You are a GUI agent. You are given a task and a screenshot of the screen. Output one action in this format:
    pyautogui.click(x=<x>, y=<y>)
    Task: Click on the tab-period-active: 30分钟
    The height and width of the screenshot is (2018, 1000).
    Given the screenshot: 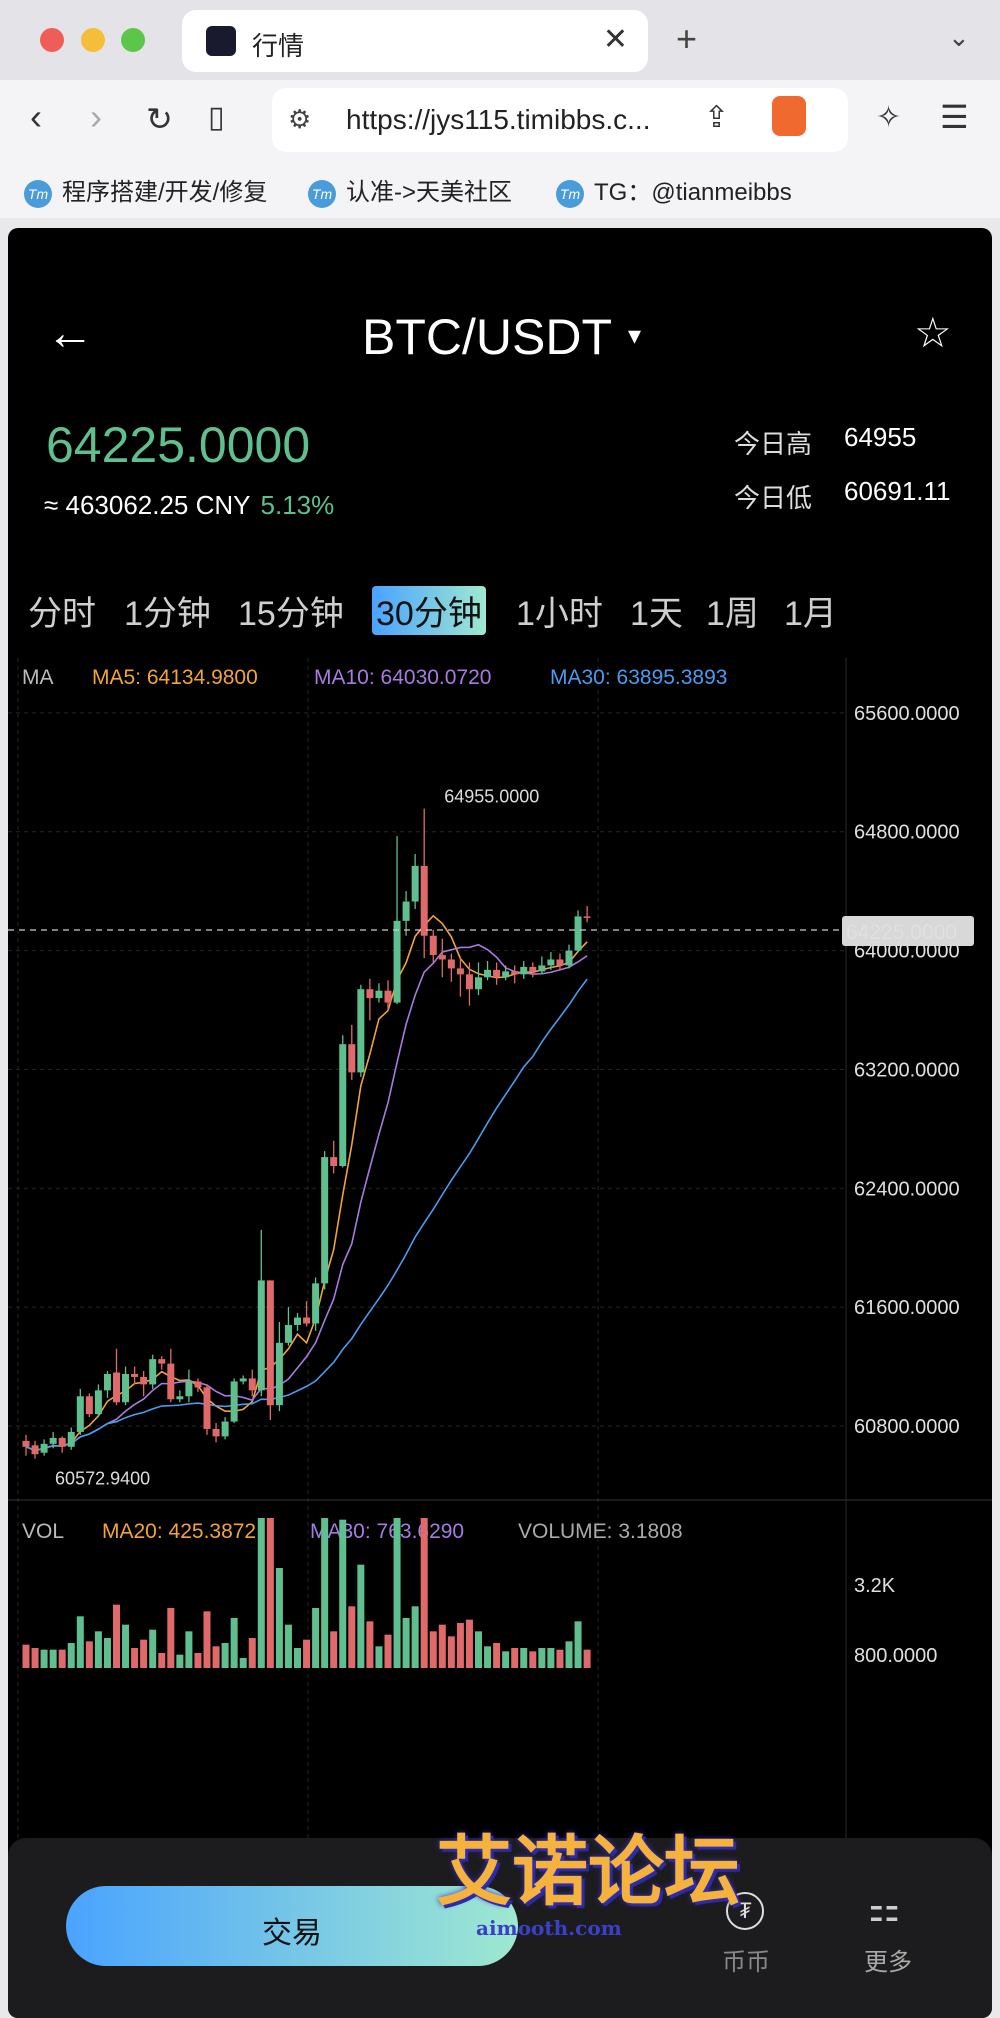 What is the action you would take?
    pyautogui.click(x=429, y=610)
    